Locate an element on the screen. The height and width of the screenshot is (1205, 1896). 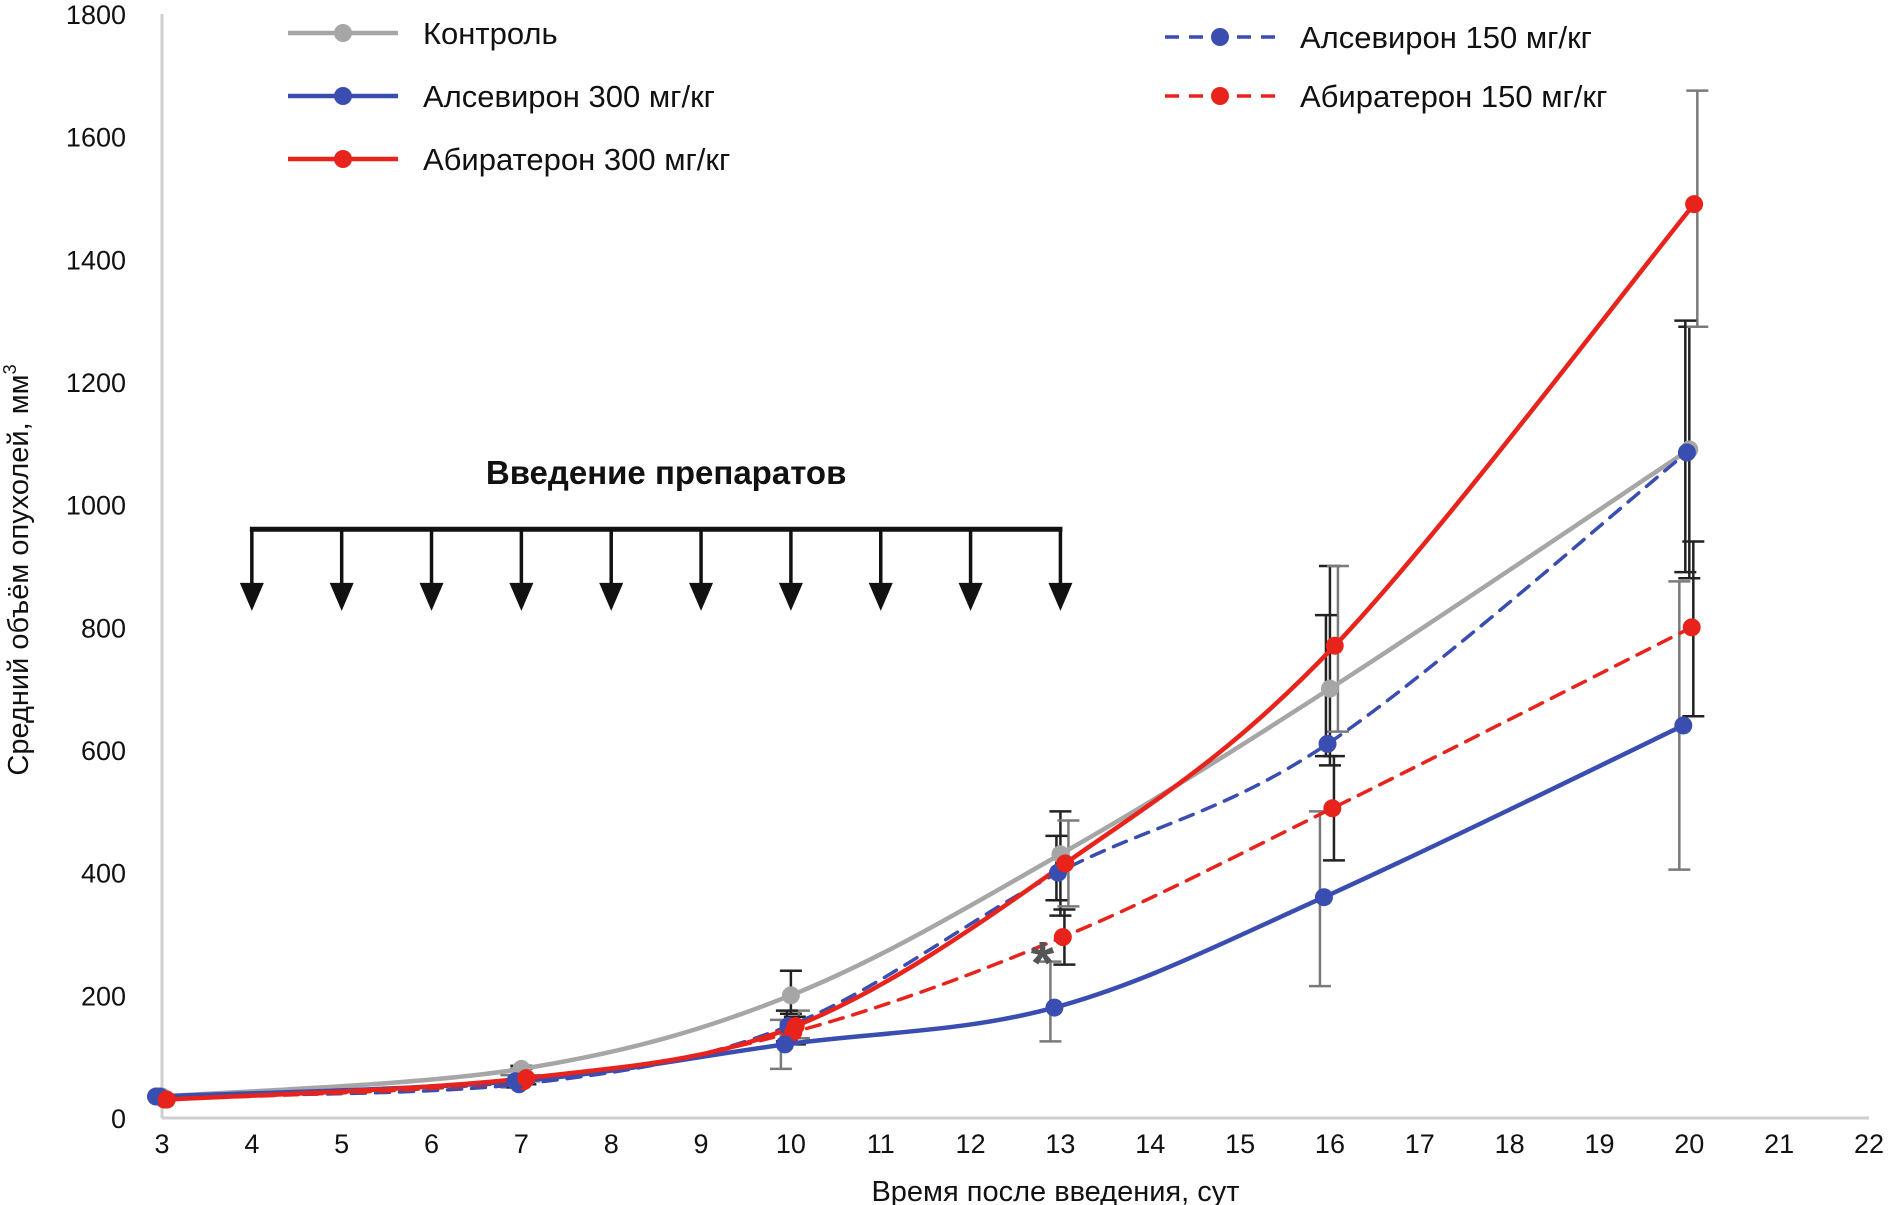
x-tick-label: 16 is located at coordinates (1330, 1144).